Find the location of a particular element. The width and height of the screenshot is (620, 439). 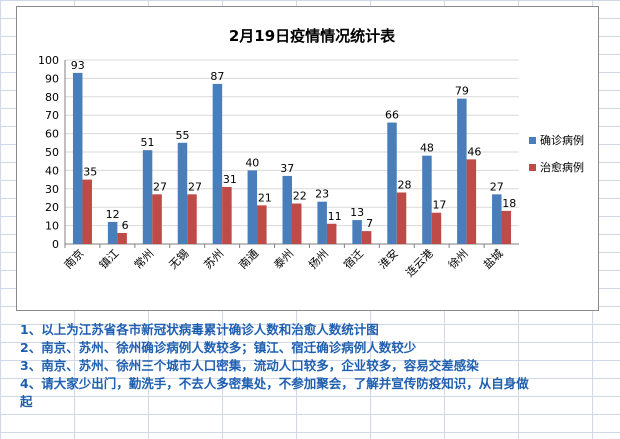

x-tick-label: 泰州 is located at coordinates (283, 258).